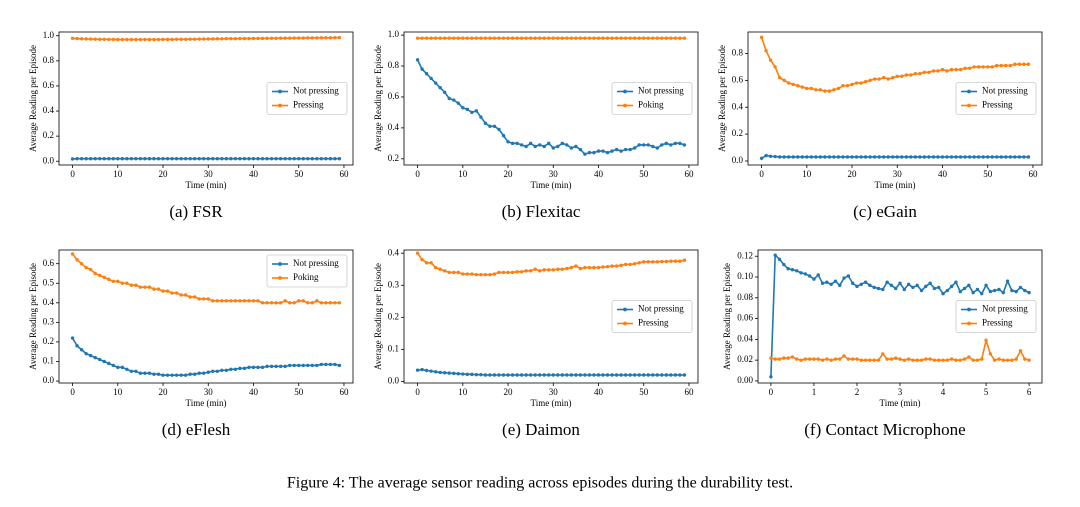 Image resolution: width=1080 pixels, height=507 pixels. I want to click on legend-box, so click(307, 271).